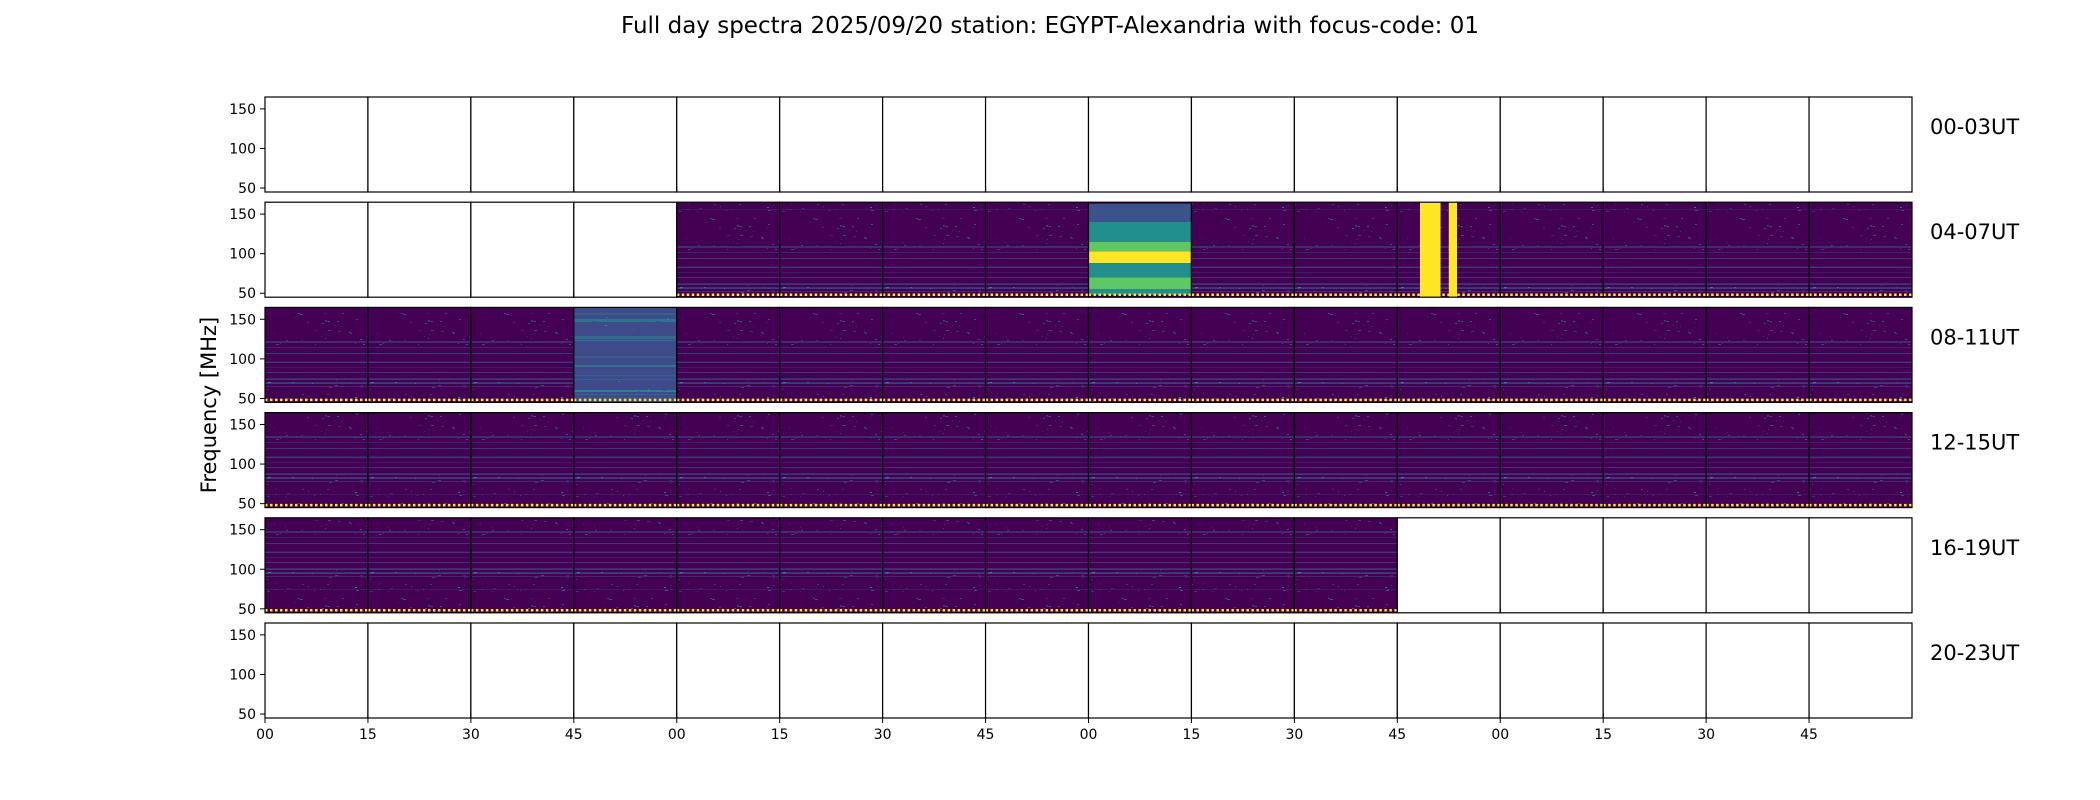 The height and width of the screenshot is (800, 2100). I want to click on row-12-15UT: 150 100 50 12-15UT, so click(1124, 462).